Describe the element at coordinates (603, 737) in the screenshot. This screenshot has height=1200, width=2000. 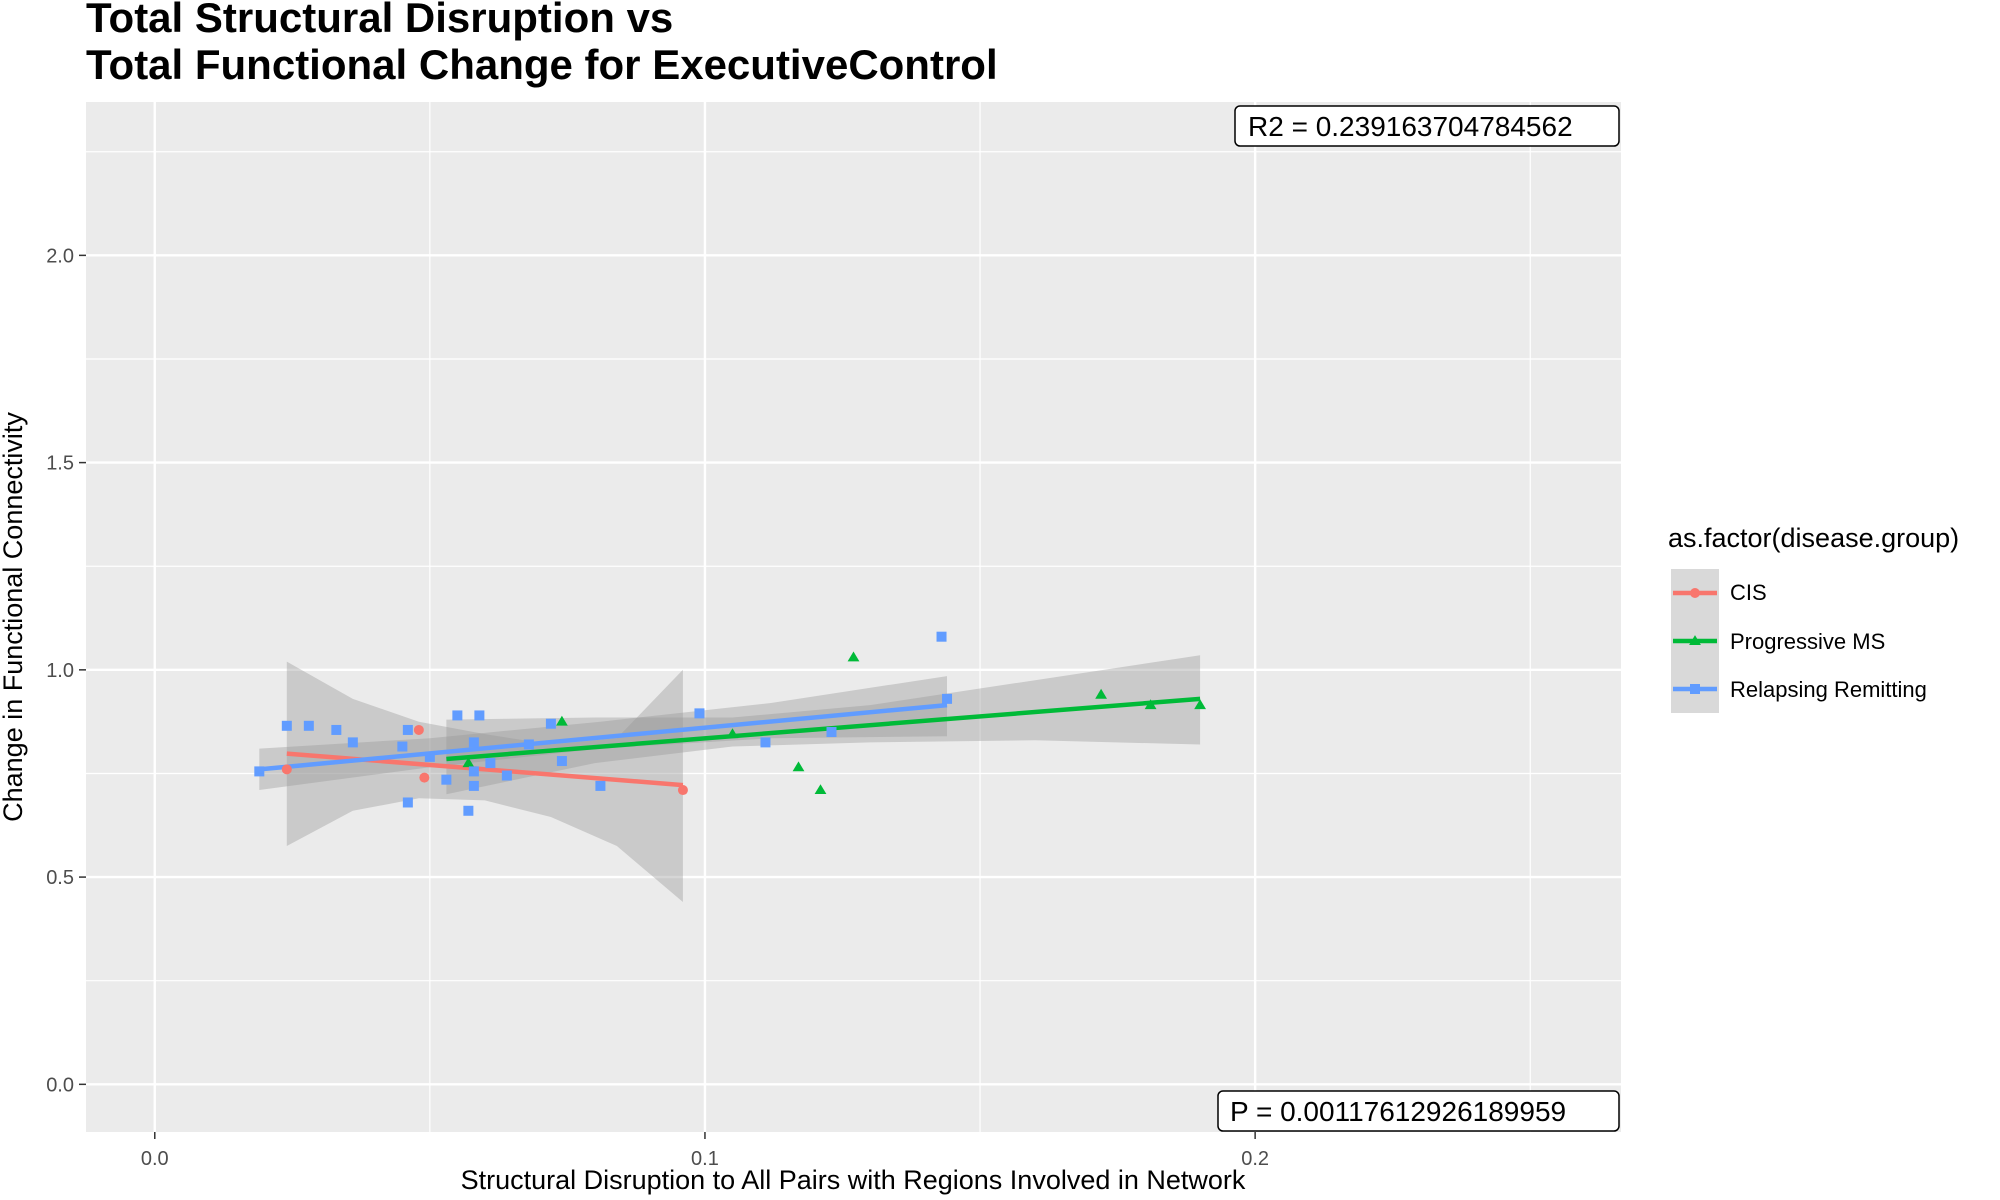
I see `fit-line-relapsing-remitting` at that location.